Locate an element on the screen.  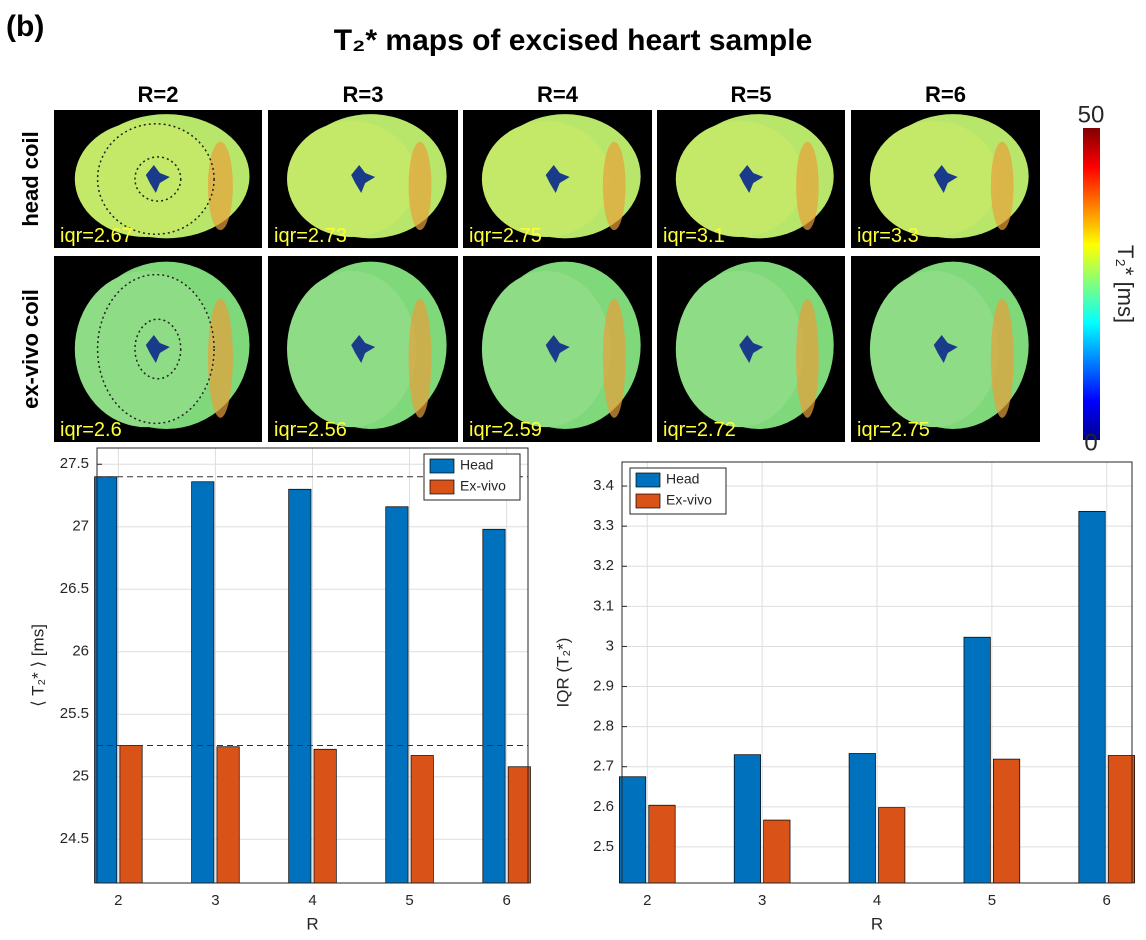
y-tick-label: 3.4 is located at coordinates (603, 485).